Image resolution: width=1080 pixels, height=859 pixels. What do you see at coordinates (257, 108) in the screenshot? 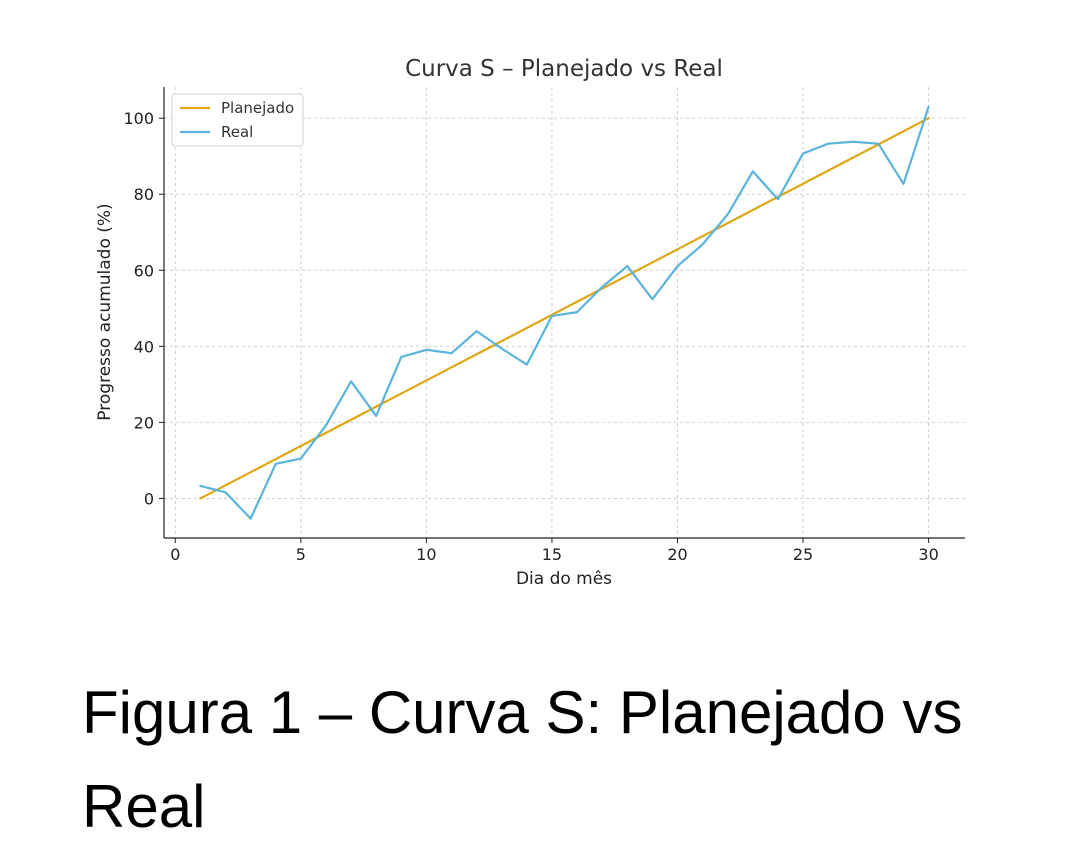
I see `legend-label: Planejado` at bounding box center [257, 108].